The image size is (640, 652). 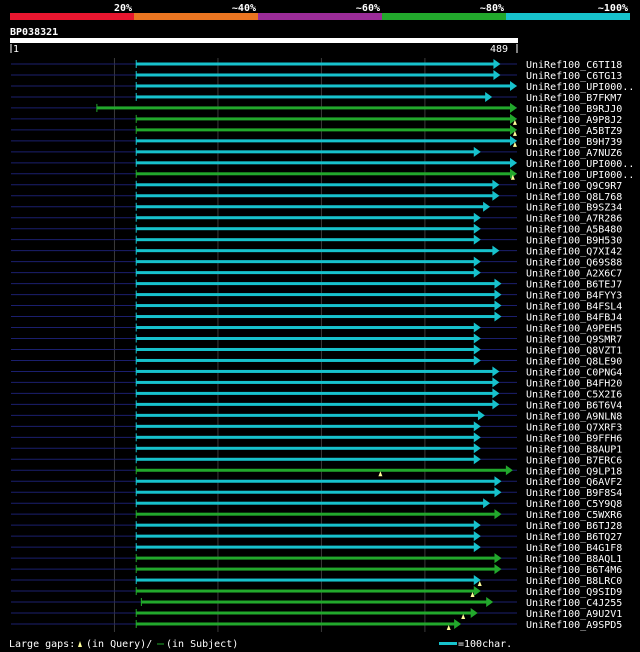 I want to click on hit-label: UniRef100_Q9LP18, so click(x=574, y=471).